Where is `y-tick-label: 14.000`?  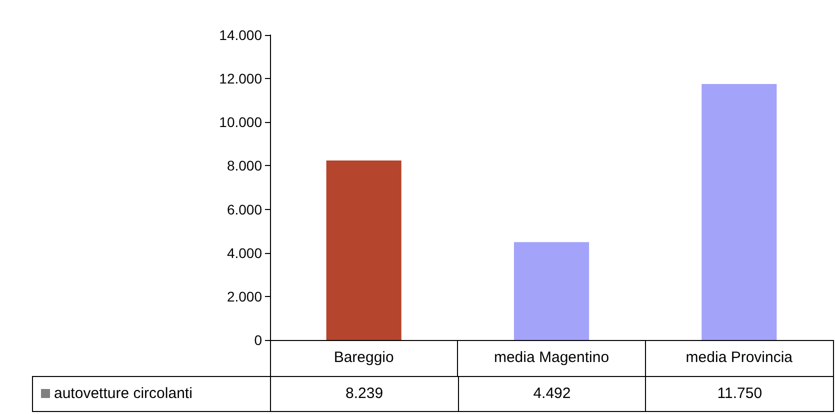
y-tick-label: 14.000 is located at coordinates (240, 35).